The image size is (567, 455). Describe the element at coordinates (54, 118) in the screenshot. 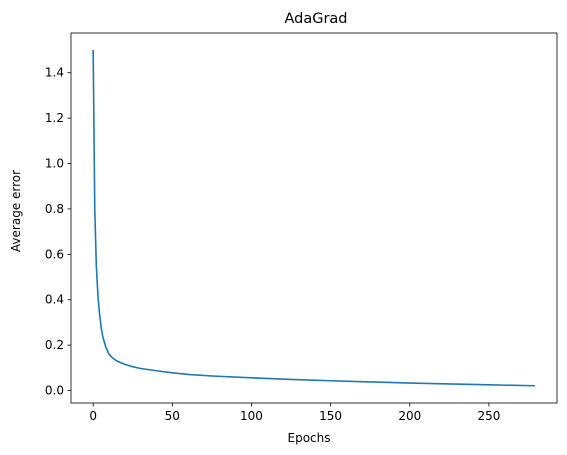

I see `y-tick-label: 1.2` at that location.